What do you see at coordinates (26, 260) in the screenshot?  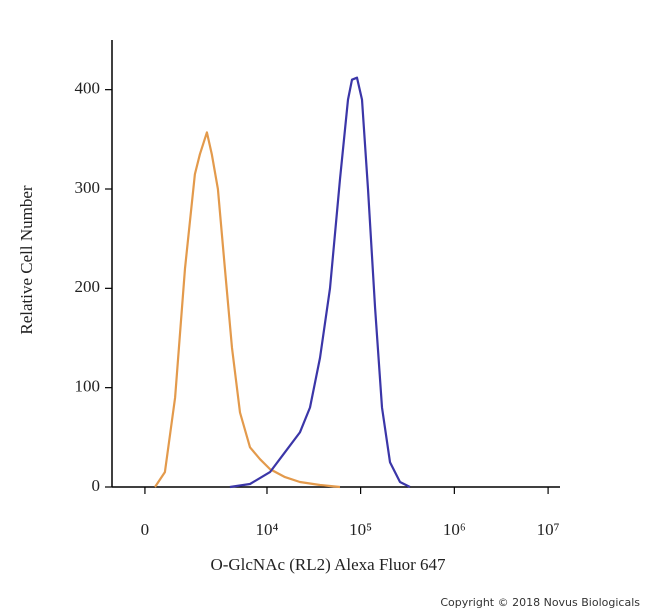 I see `y-axis-label: Relative Cell Number` at bounding box center [26, 260].